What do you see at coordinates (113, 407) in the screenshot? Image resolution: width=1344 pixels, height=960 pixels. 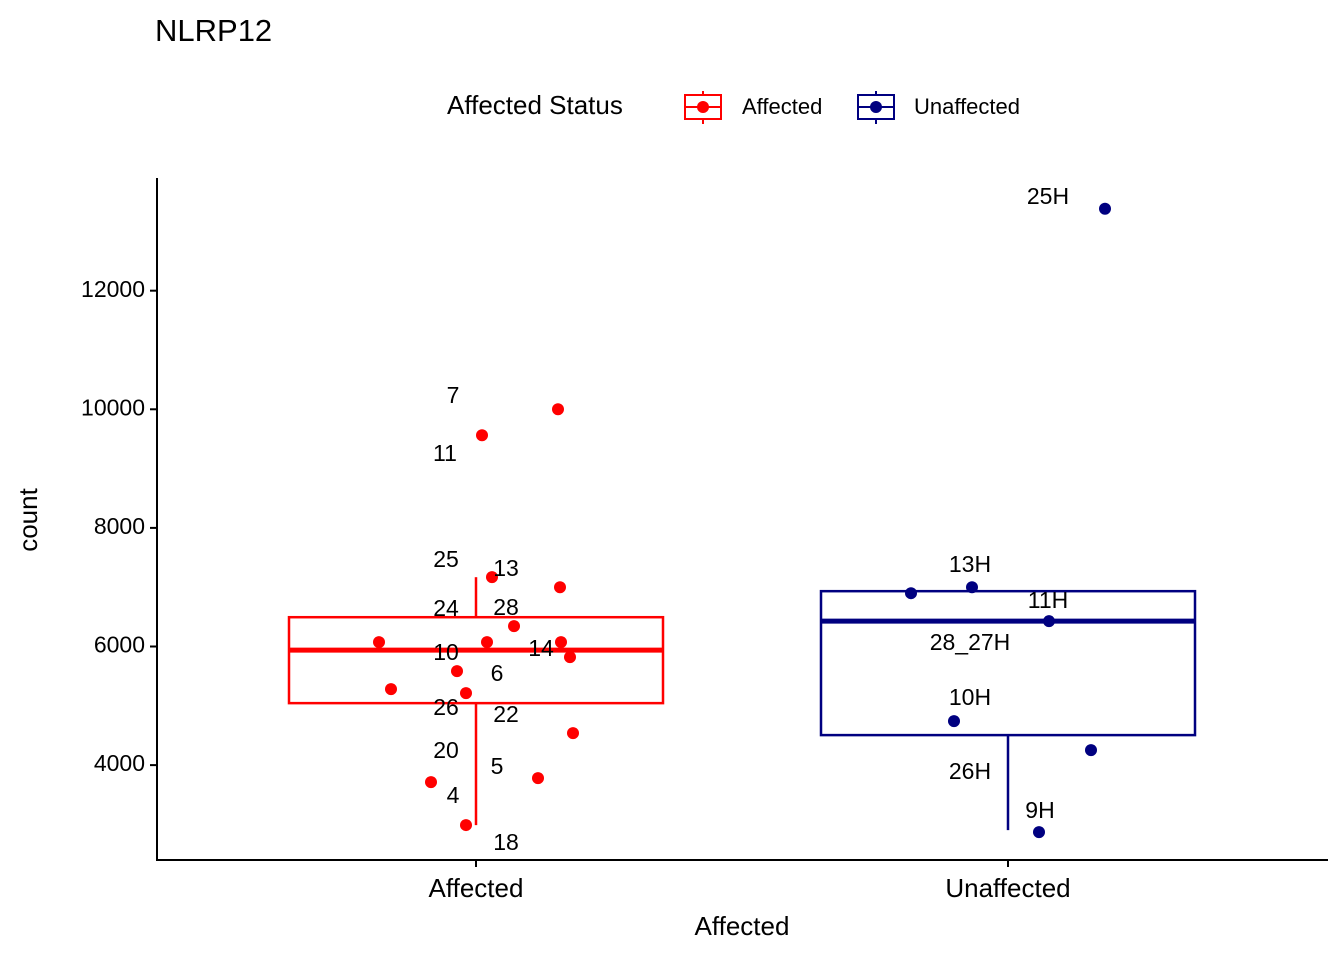 I see `y-tick-label: 10000` at bounding box center [113, 407].